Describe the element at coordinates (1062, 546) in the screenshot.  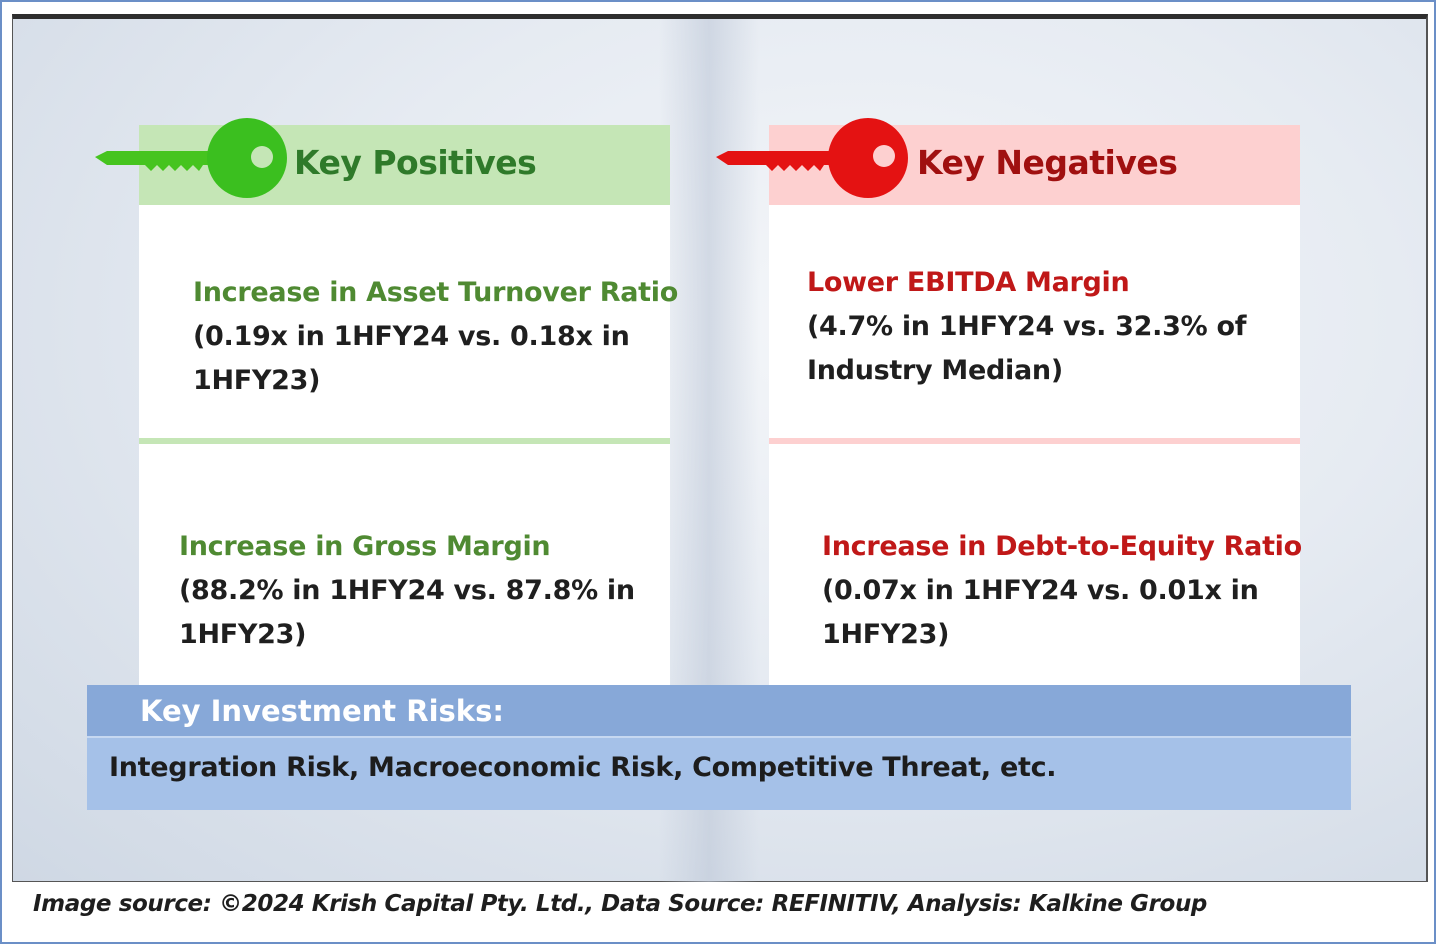
I see `negative-item-2-title: Increase in Debt-to-Equity Ratio` at that location.